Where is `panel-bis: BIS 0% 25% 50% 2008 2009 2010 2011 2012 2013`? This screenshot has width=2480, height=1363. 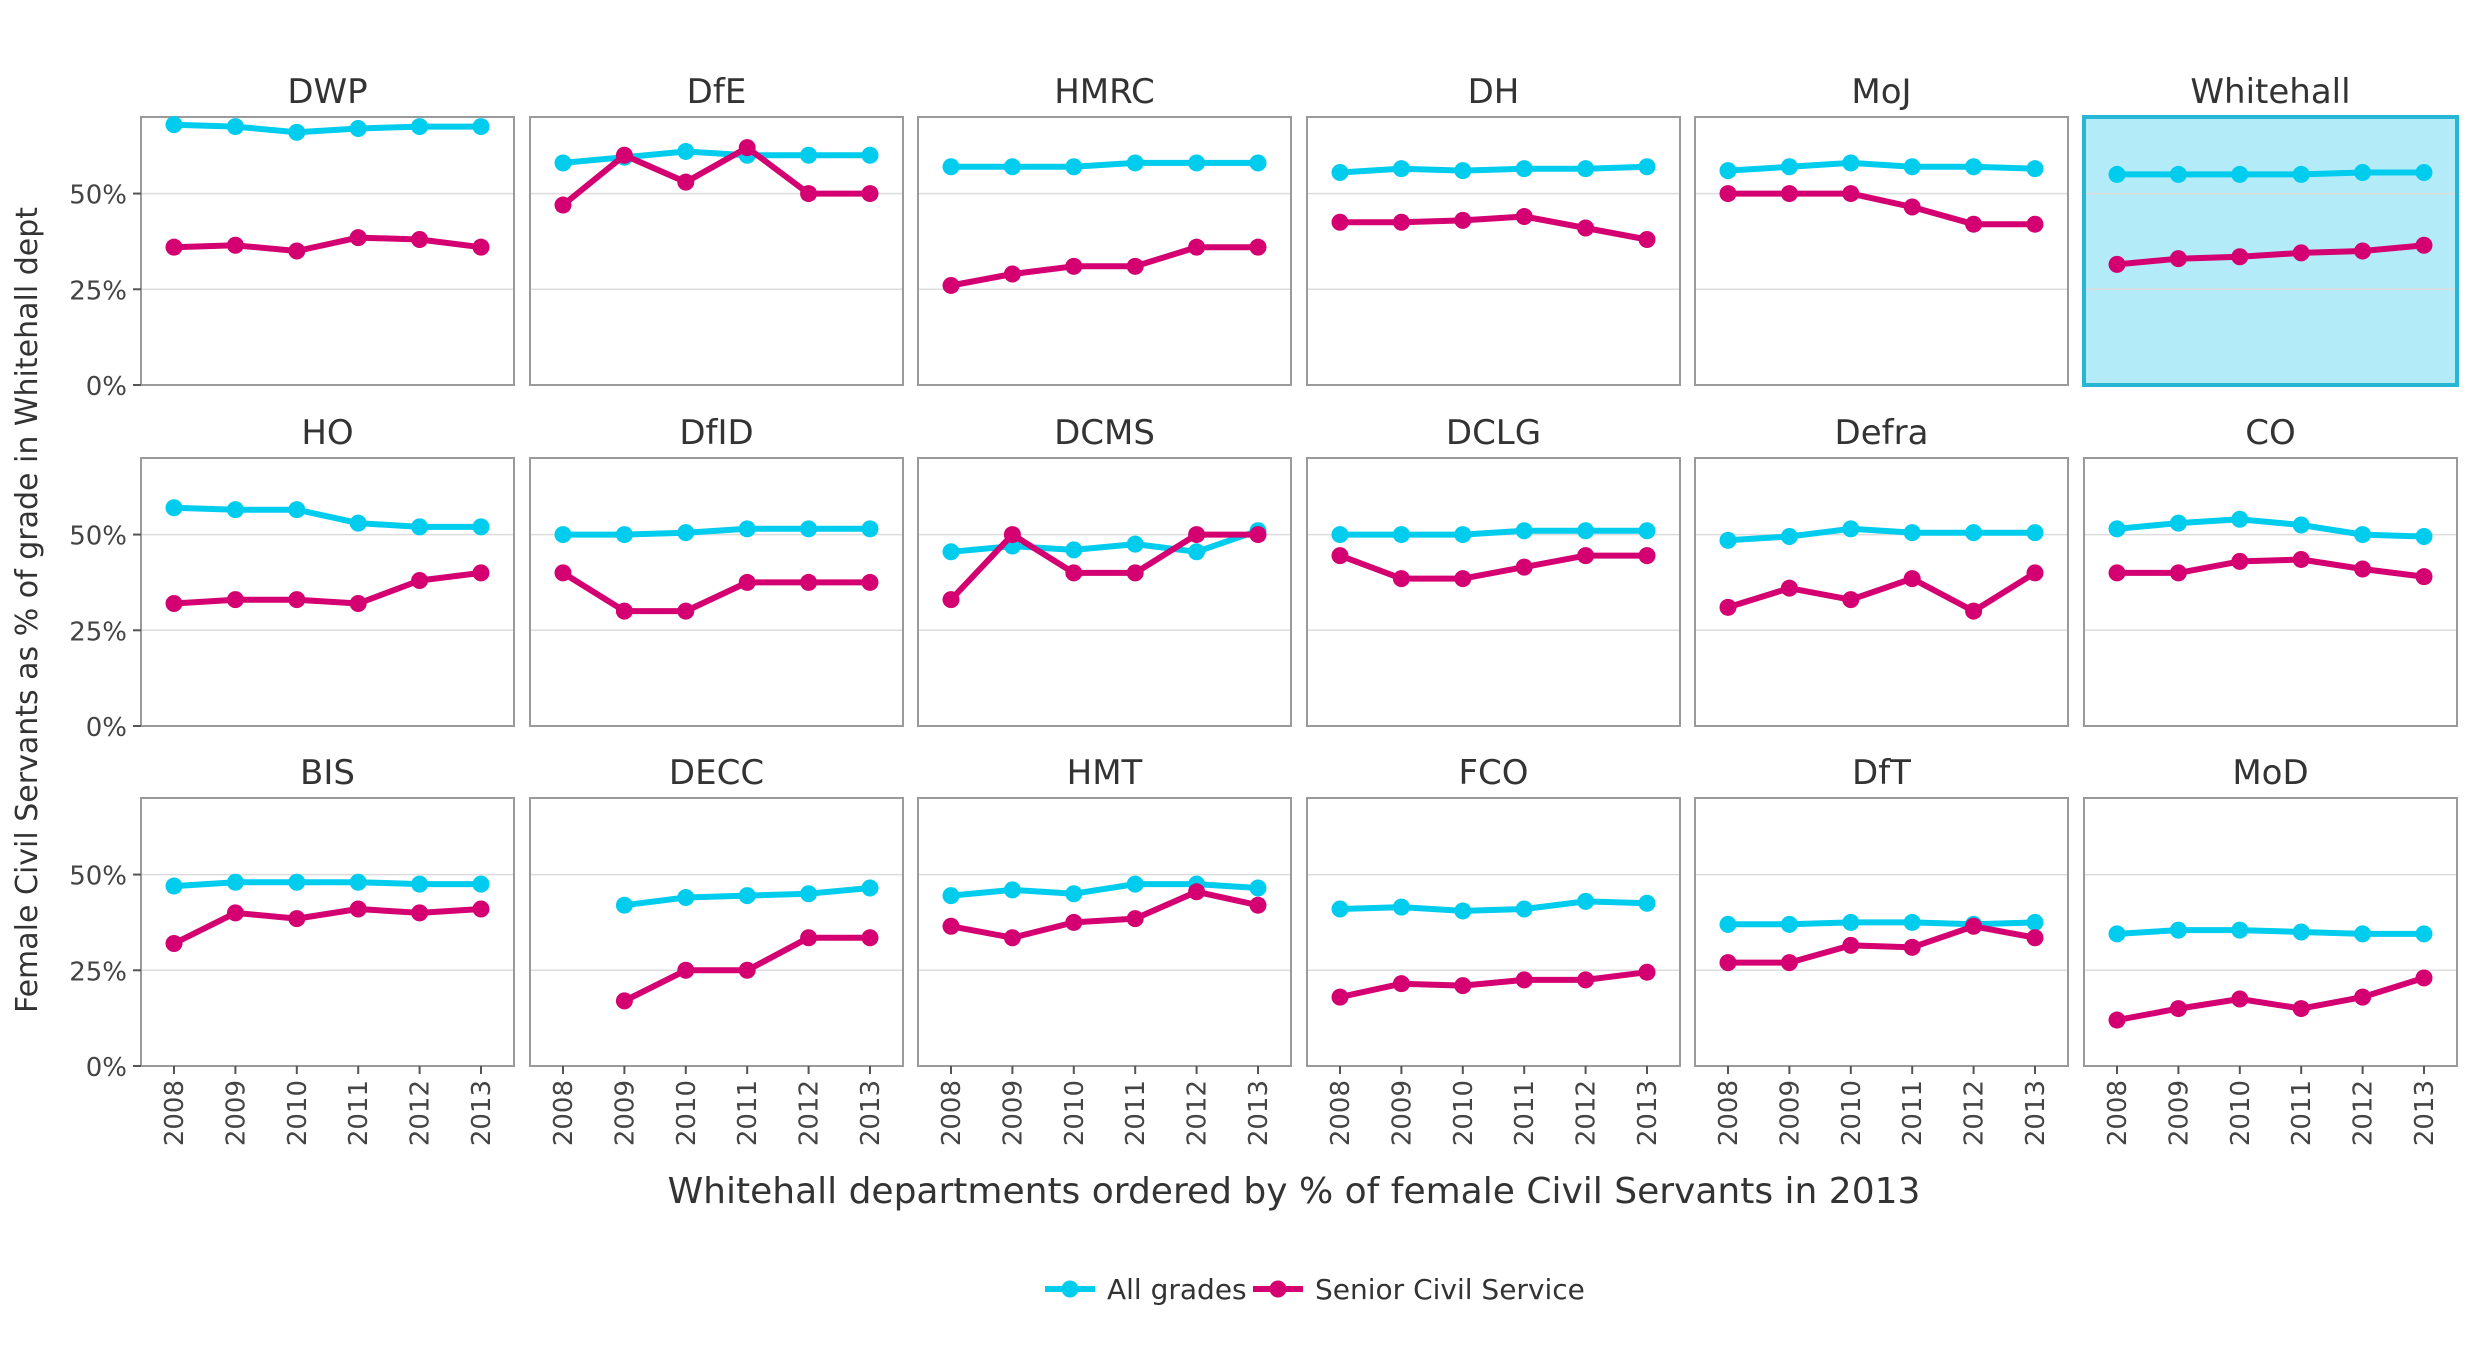 panel-bis: BIS 0% 25% 50% 2008 2009 2010 2011 2012 2013 is located at coordinates (292, 949).